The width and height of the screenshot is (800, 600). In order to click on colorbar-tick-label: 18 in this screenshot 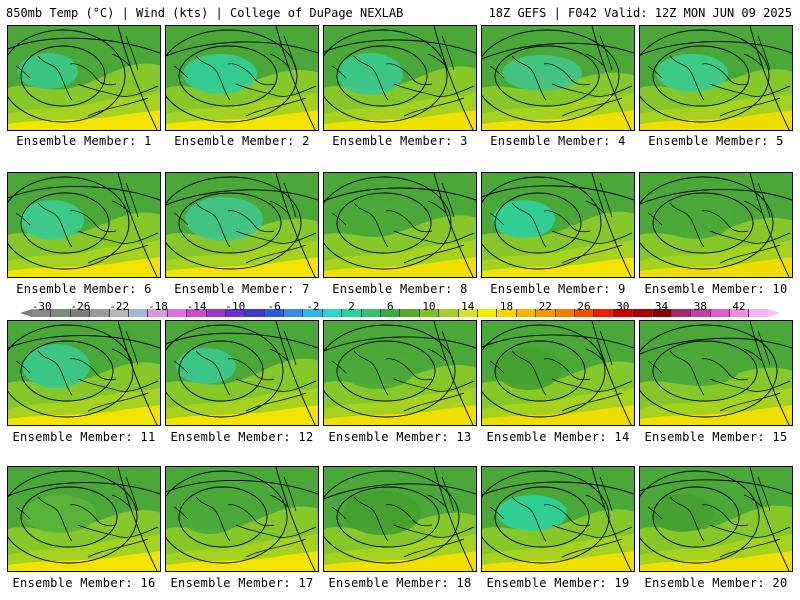, I will do `click(506, 306)`.